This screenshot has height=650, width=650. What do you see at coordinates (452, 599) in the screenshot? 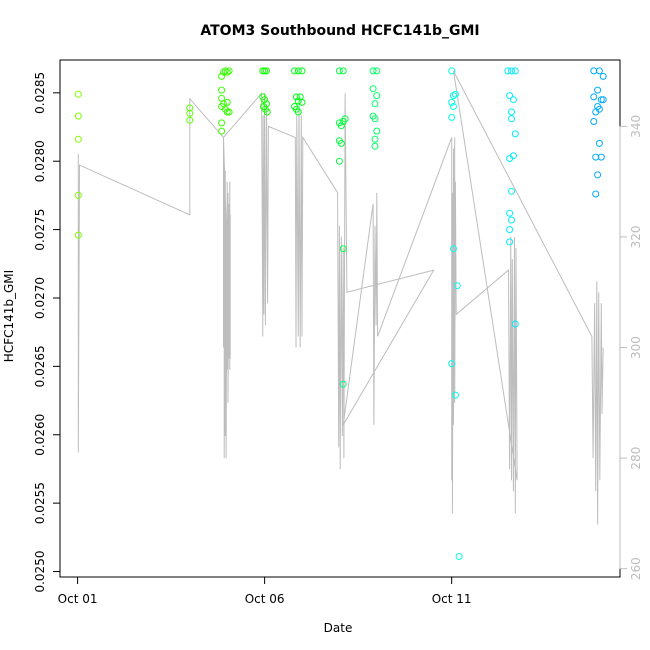
I see `x-tick-label: Oct 11` at bounding box center [452, 599].